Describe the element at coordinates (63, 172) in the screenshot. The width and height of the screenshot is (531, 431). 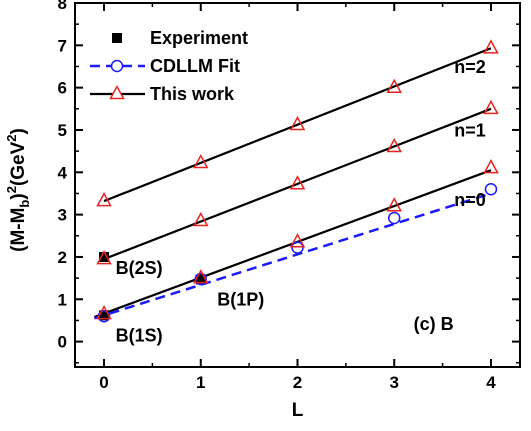
I see `y-tick-label: 4` at that location.